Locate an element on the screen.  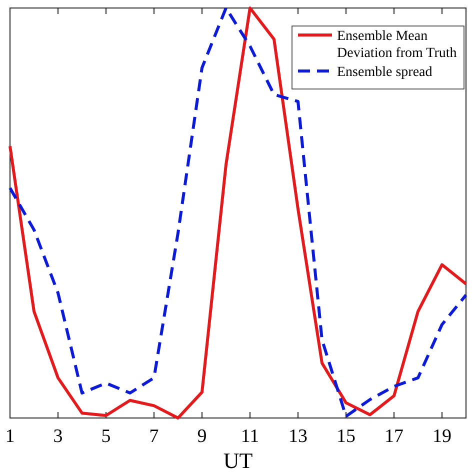
x-tick-label: 9 is located at coordinates (202, 436).